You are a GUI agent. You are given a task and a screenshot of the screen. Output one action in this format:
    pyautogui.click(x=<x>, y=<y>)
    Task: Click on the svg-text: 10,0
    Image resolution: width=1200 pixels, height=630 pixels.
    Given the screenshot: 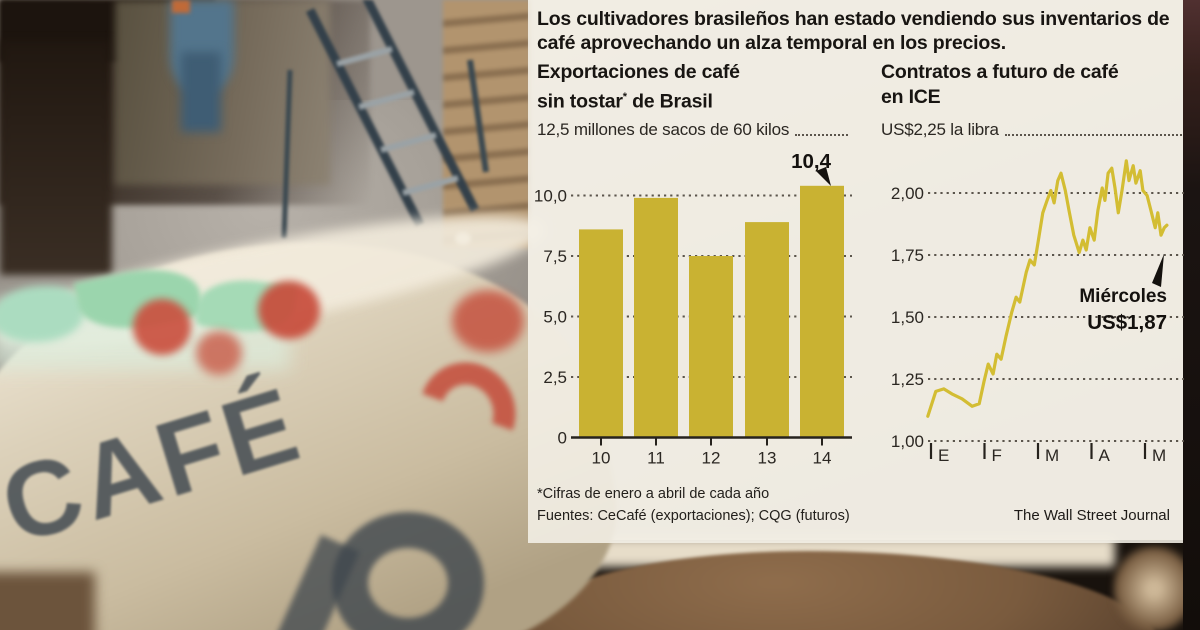 What is the action you would take?
    pyautogui.click(x=550, y=196)
    